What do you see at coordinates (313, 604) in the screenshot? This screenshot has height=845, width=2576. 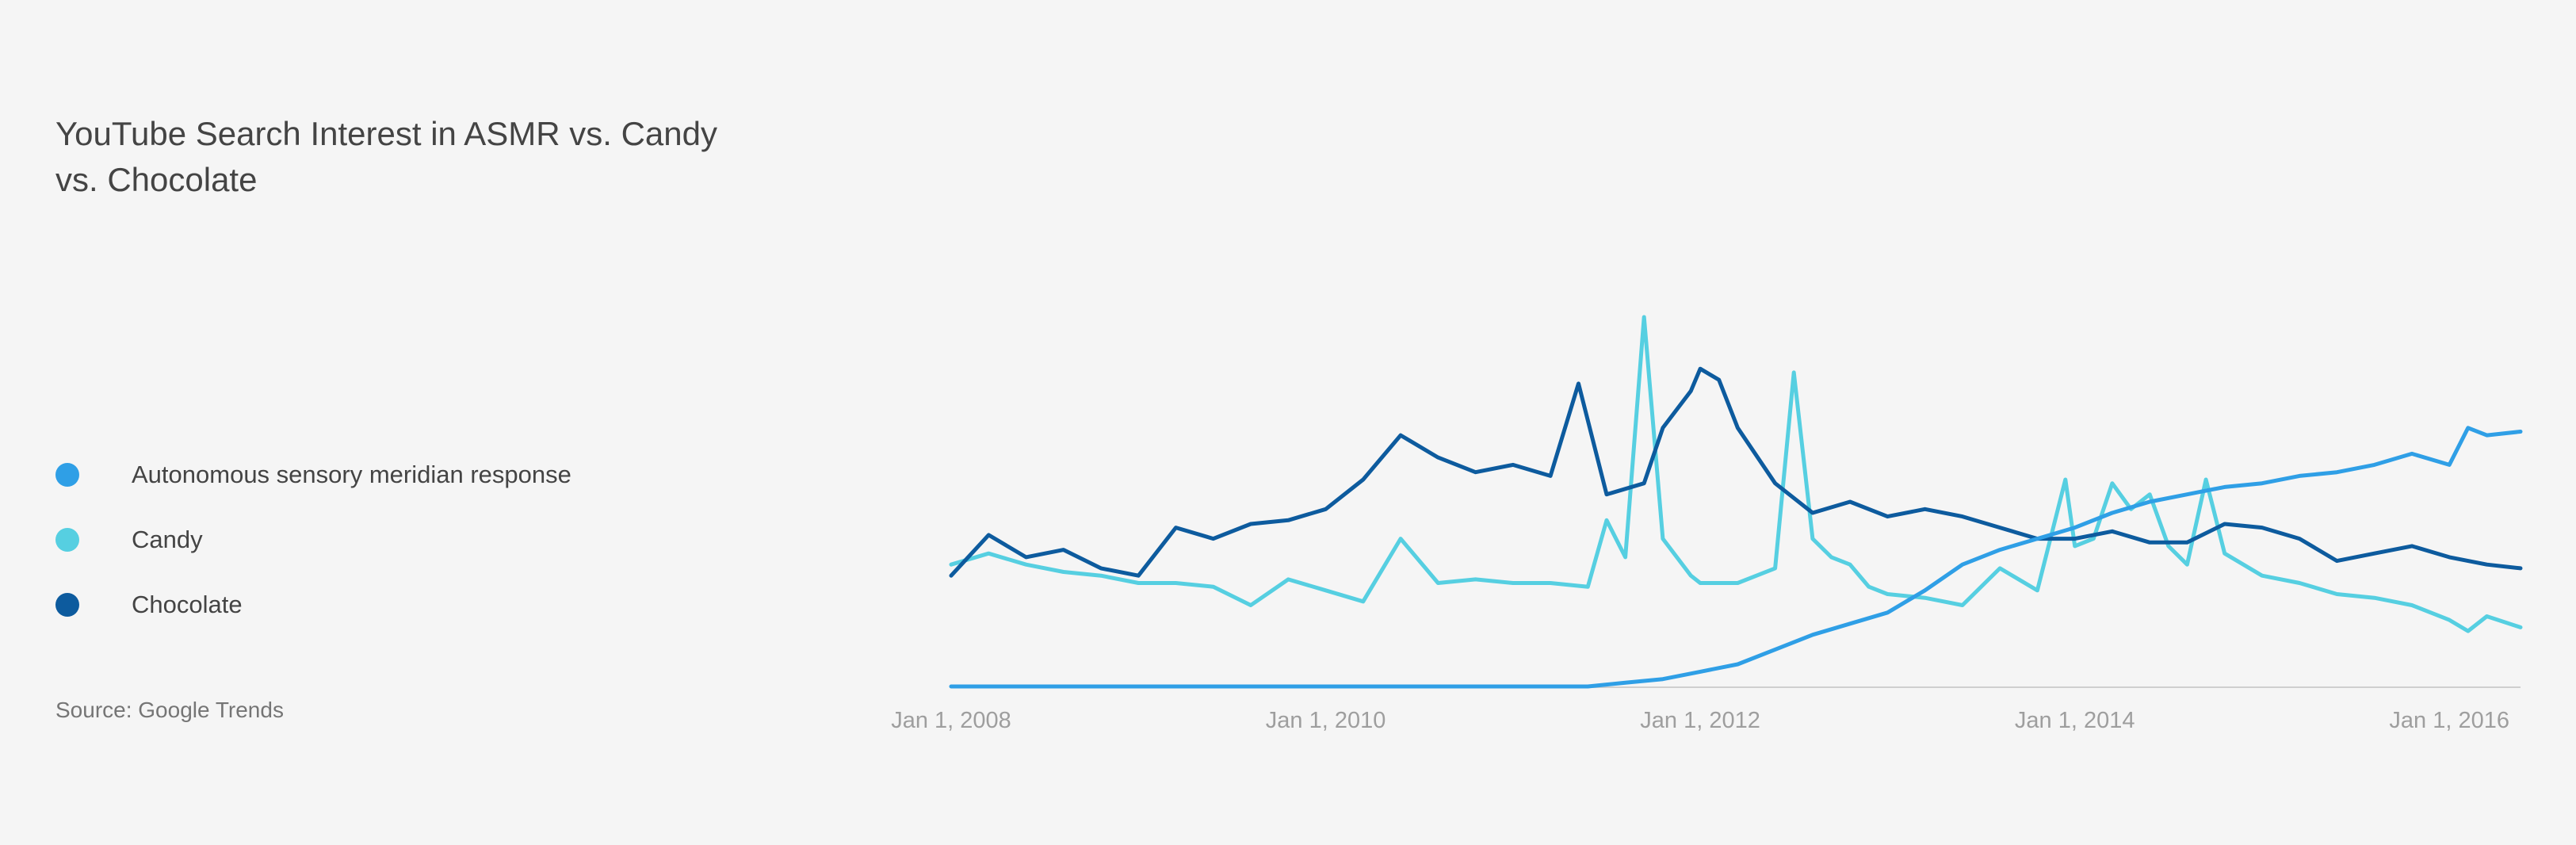 I see `legend-item-chocolate: Chocolate` at bounding box center [313, 604].